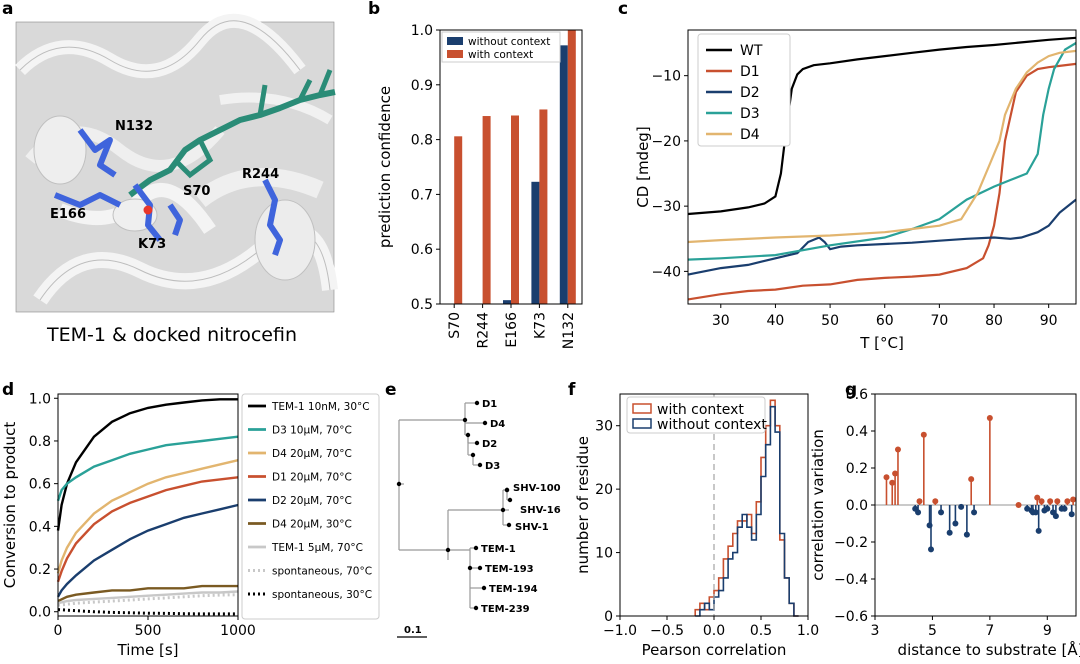 The image size is (1080, 664). Describe the element at coordinates (583, 505) in the screenshot. I see `ylabel-f: number of residue` at that location.